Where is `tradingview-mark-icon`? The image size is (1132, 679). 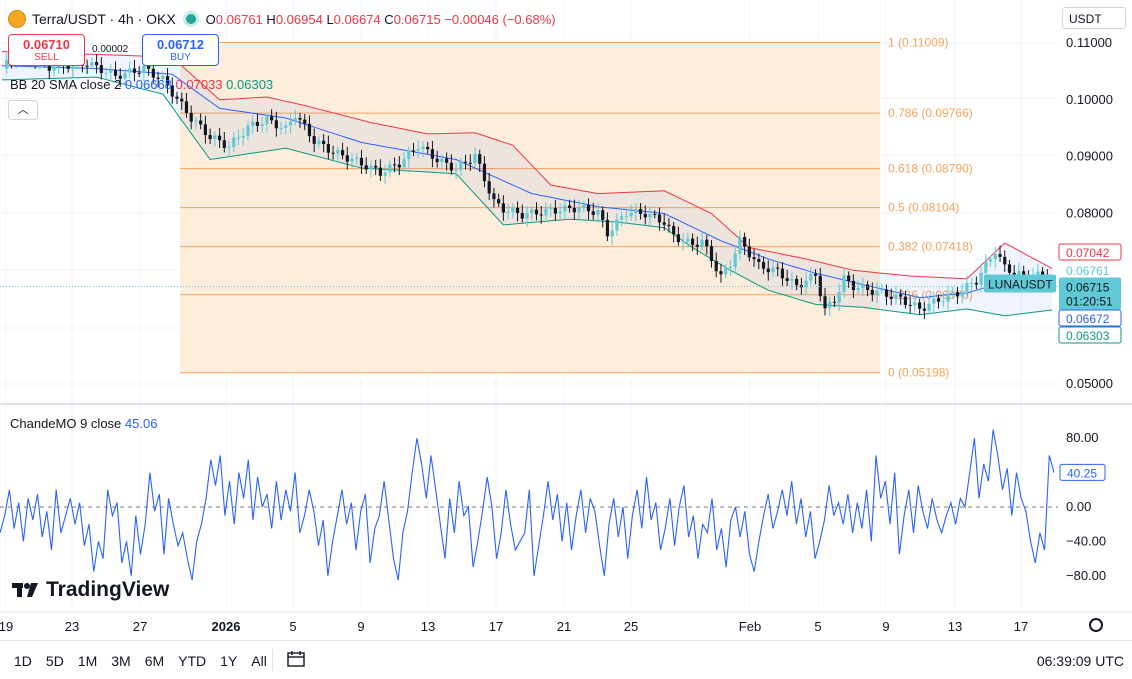 tradingview-mark-icon is located at coordinates (25, 590).